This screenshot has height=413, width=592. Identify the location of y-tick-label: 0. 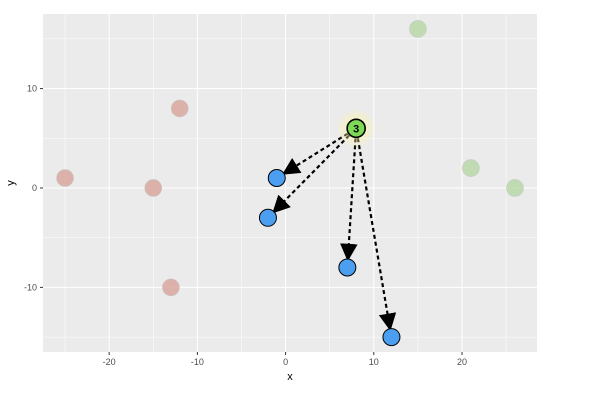
(34, 188).